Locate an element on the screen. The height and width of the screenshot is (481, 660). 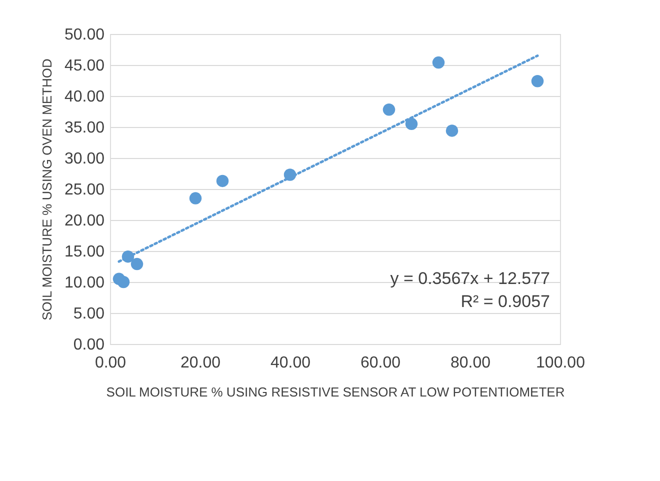
y-tick-label: 5.00 is located at coordinates (89, 314).